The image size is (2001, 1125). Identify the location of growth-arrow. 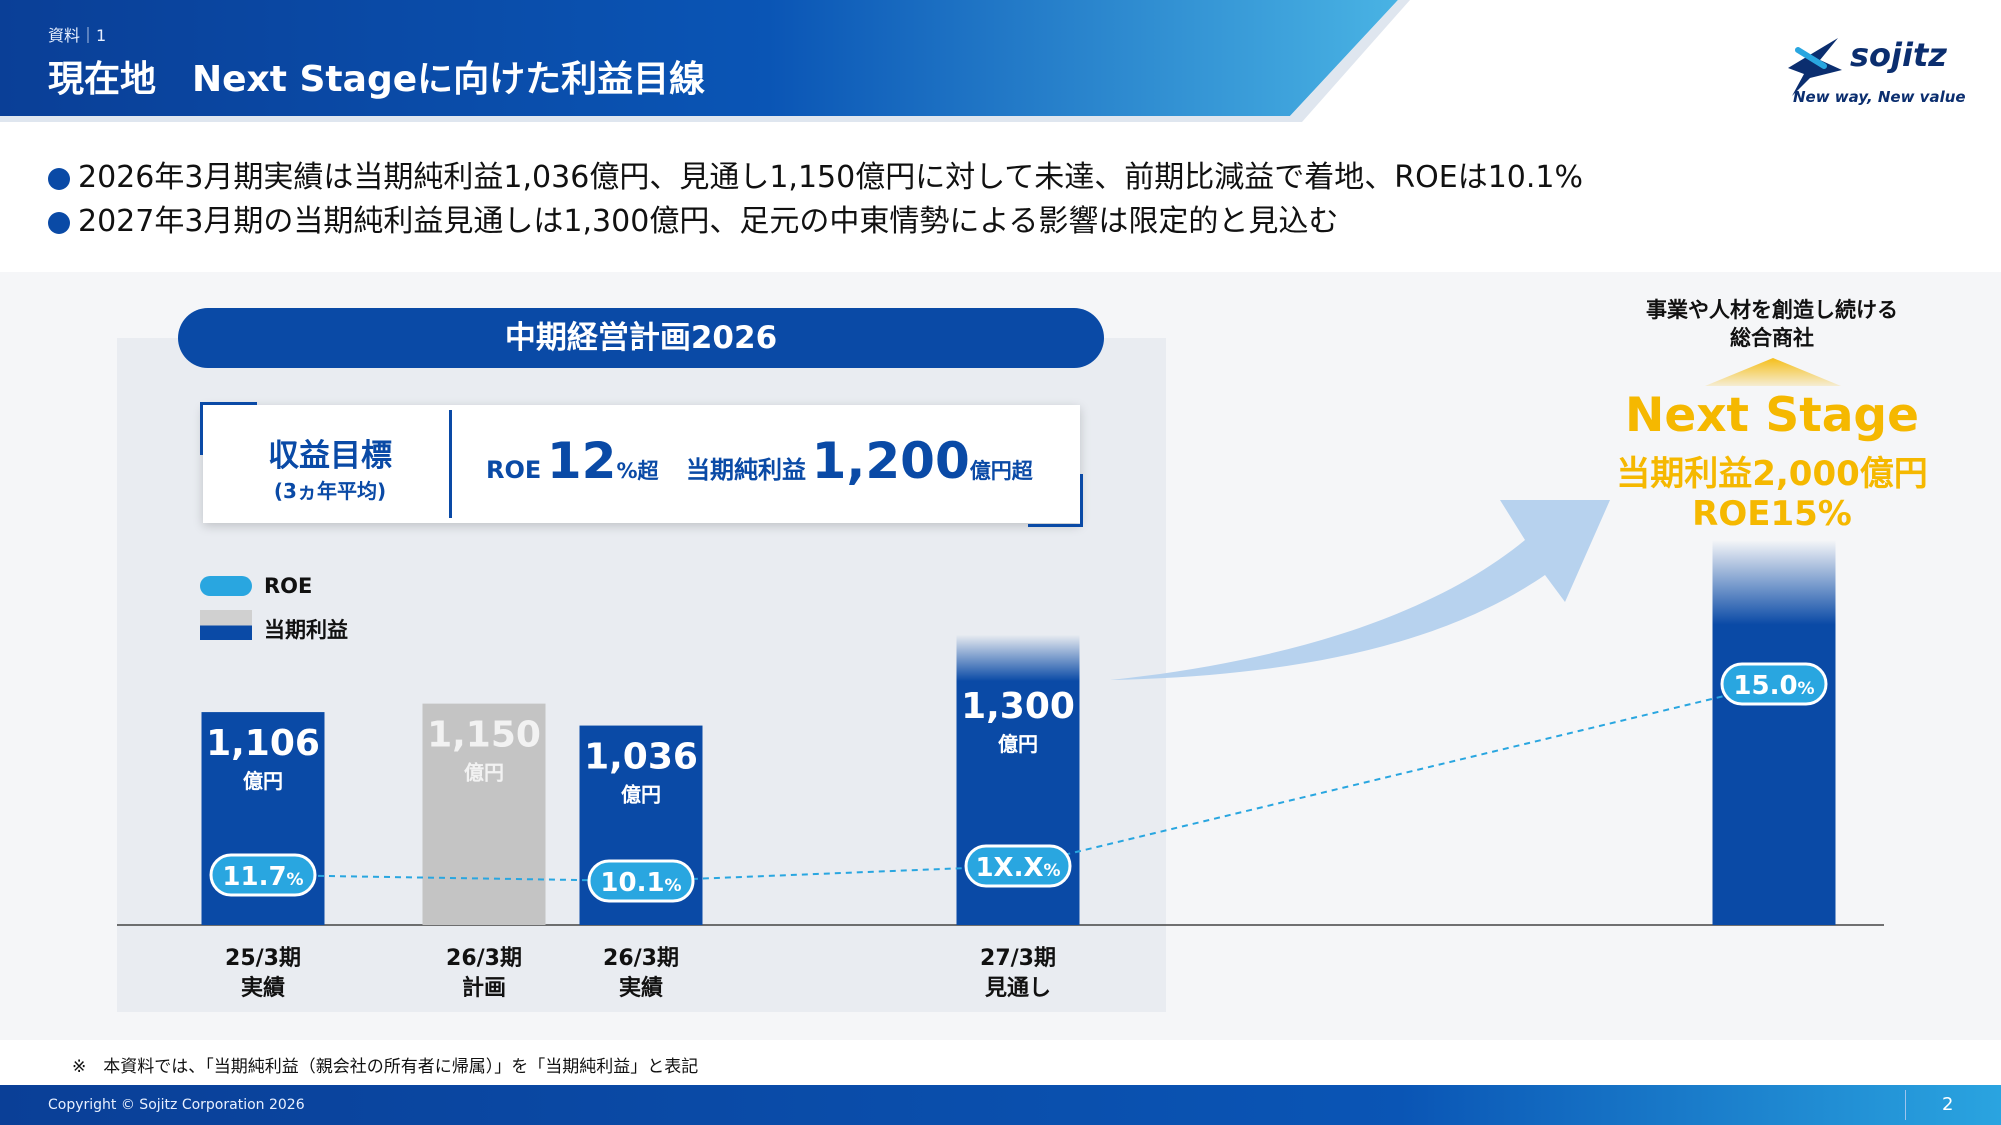
(1360, 590).